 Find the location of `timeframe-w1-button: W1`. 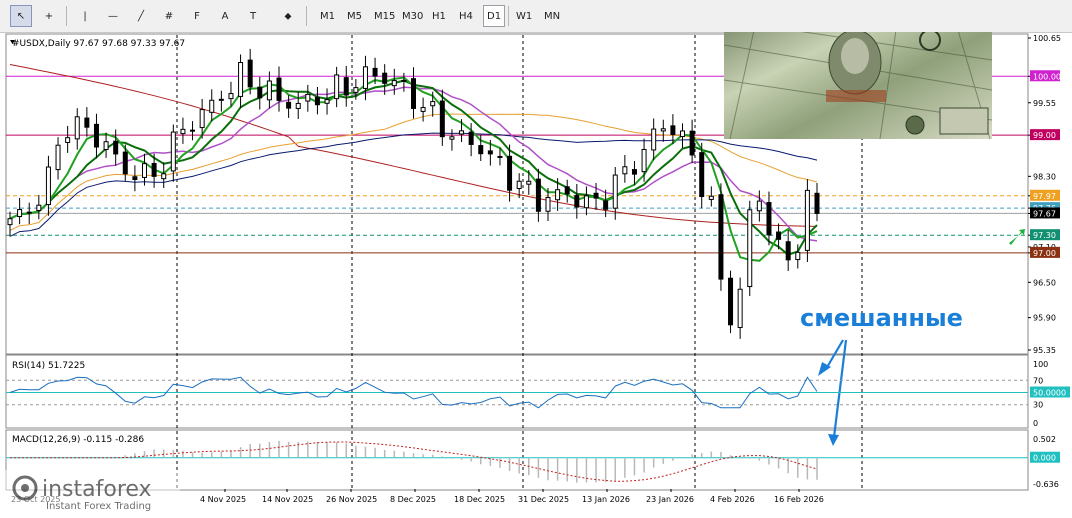

timeframe-w1-button: W1 is located at coordinates (524, 16).